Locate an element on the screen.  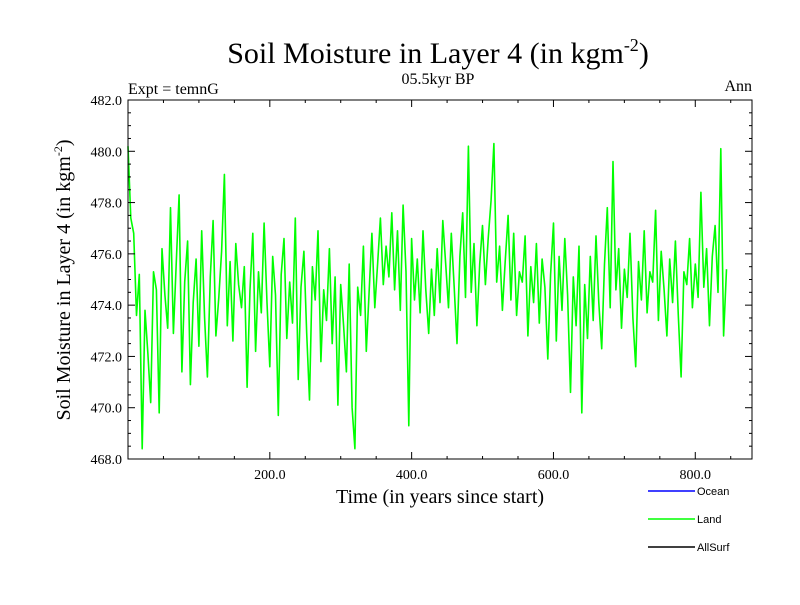
y-tick-label: 482.0 is located at coordinates (107, 101).